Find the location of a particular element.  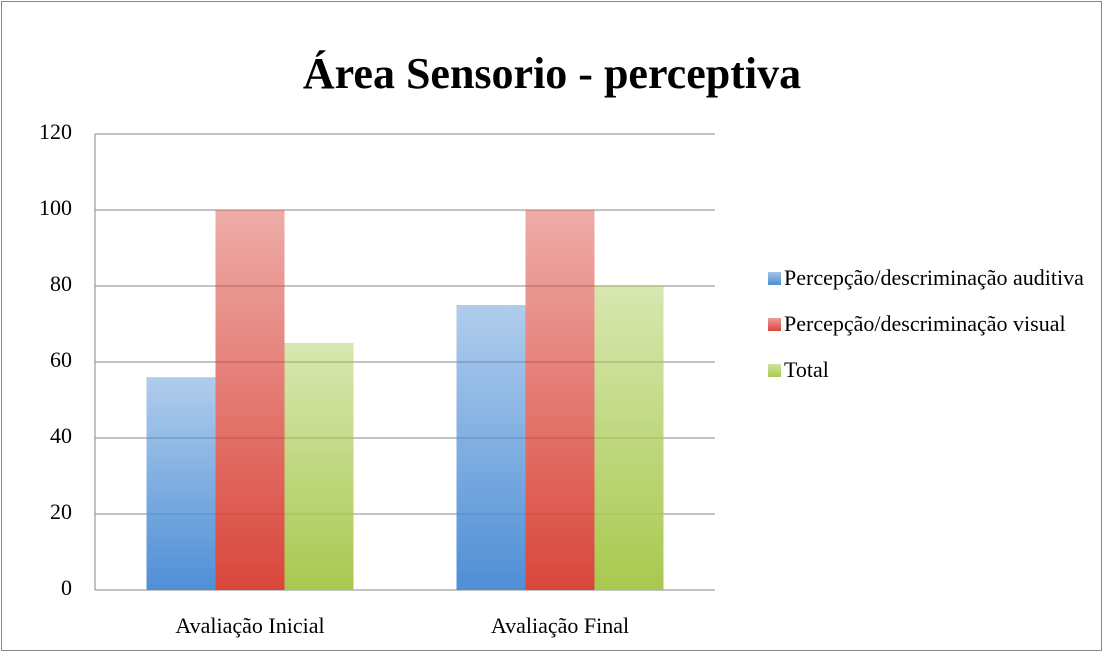

legend-item: Percepção/descriminação auditiva is located at coordinates (928, 277).